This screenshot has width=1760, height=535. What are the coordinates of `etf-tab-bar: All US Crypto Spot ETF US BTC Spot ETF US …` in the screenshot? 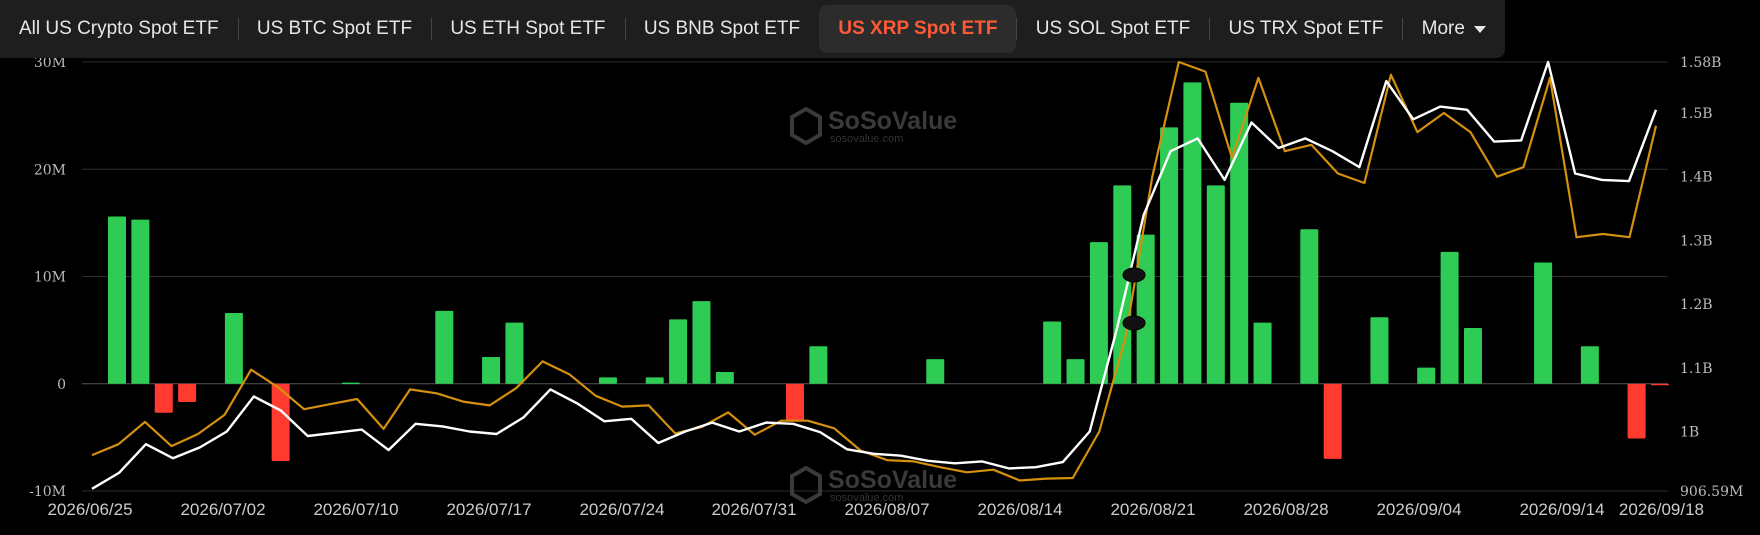 It's located at (752, 29).